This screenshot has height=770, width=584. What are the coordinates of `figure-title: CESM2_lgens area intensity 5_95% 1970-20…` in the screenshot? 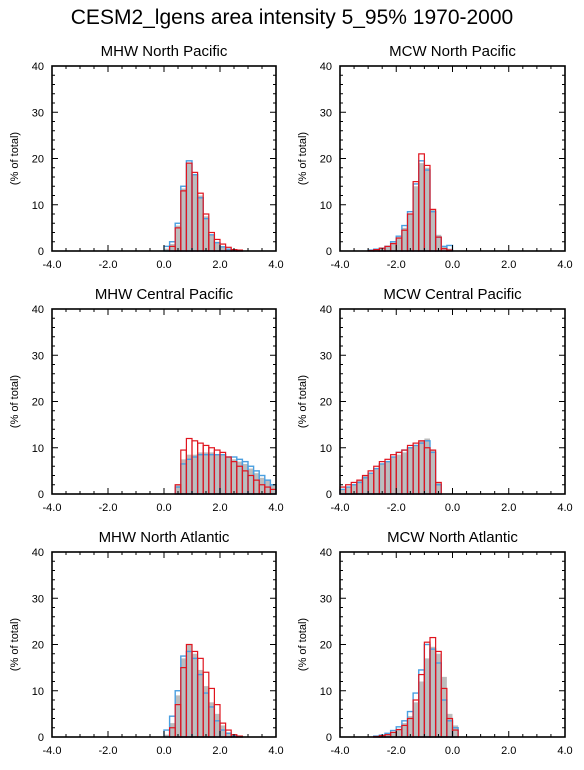 It's located at (292, 17).